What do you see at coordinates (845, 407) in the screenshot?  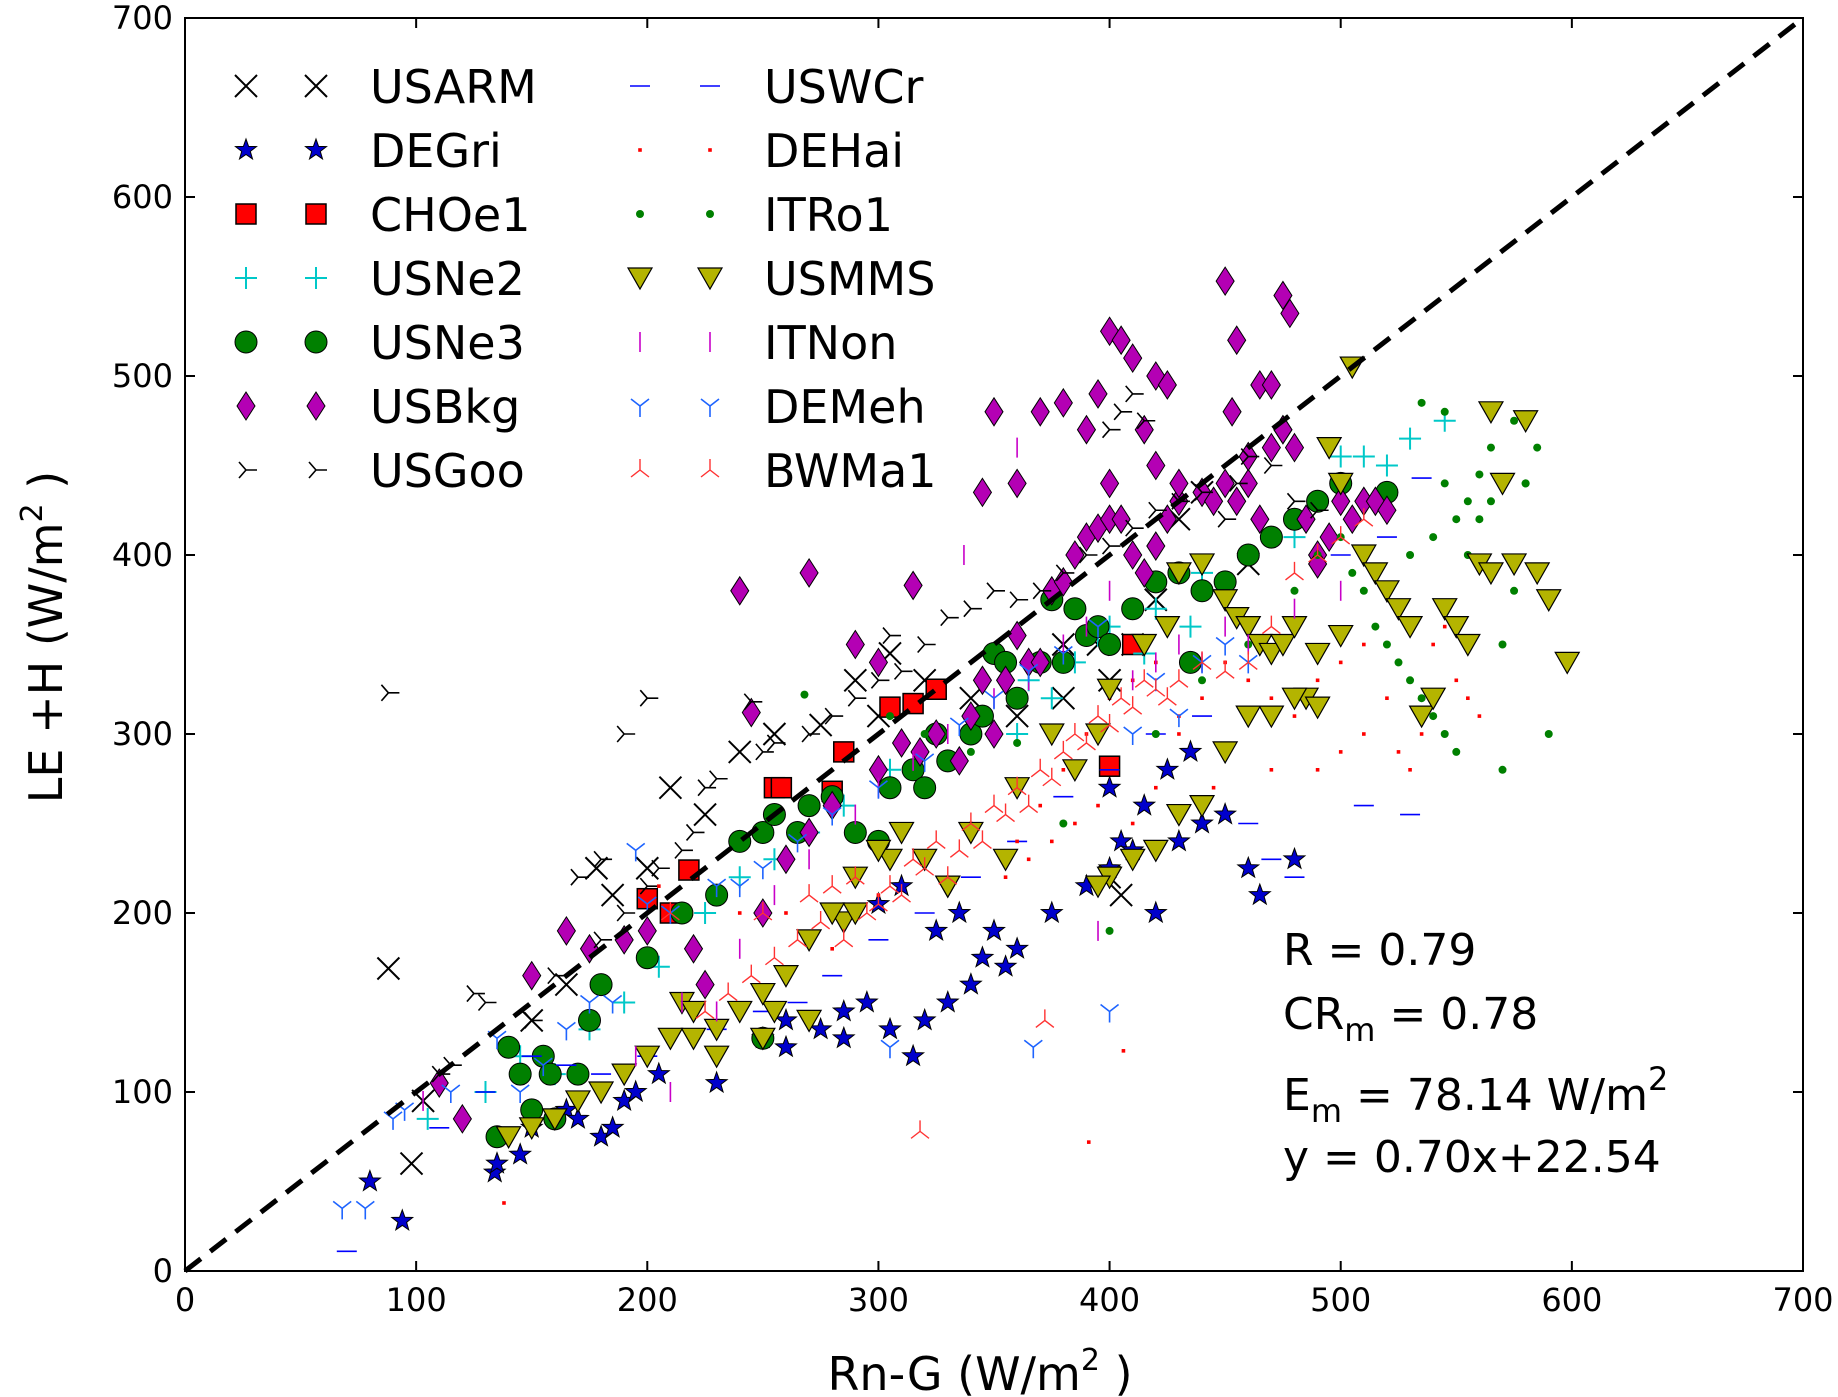 I see `legend-label: DEMeh` at bounding box center [845, 407].